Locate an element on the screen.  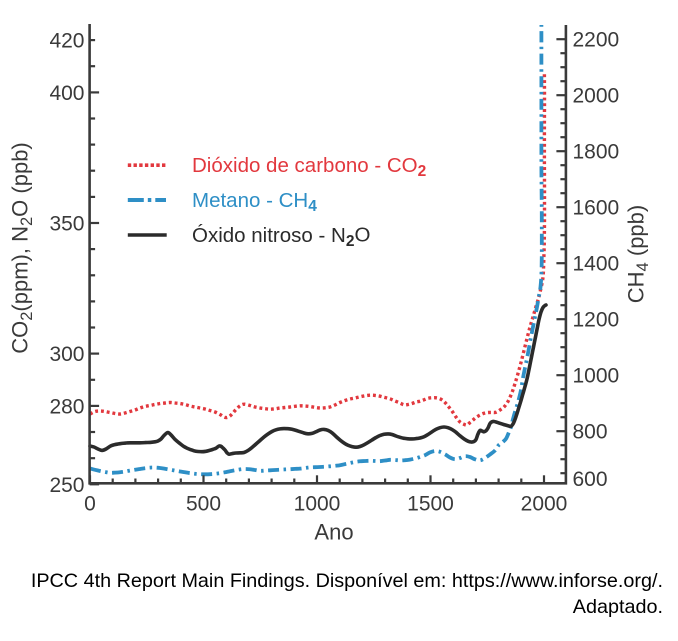
svg-text: 600 is located at coordinates (590, 479).